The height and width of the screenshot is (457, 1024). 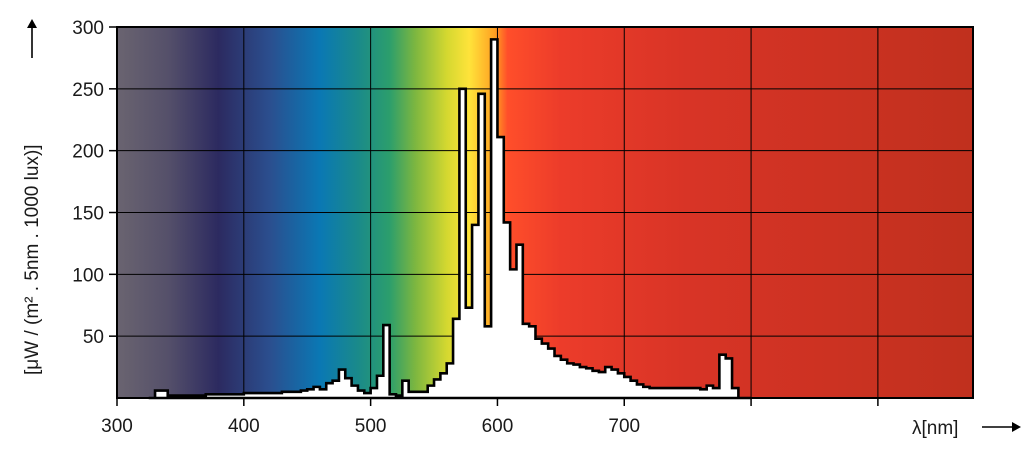 What do you see at coordinates (371, 426) in the screenshot?
I see `x-tick-label: 500` at bounding box center [371, 426].